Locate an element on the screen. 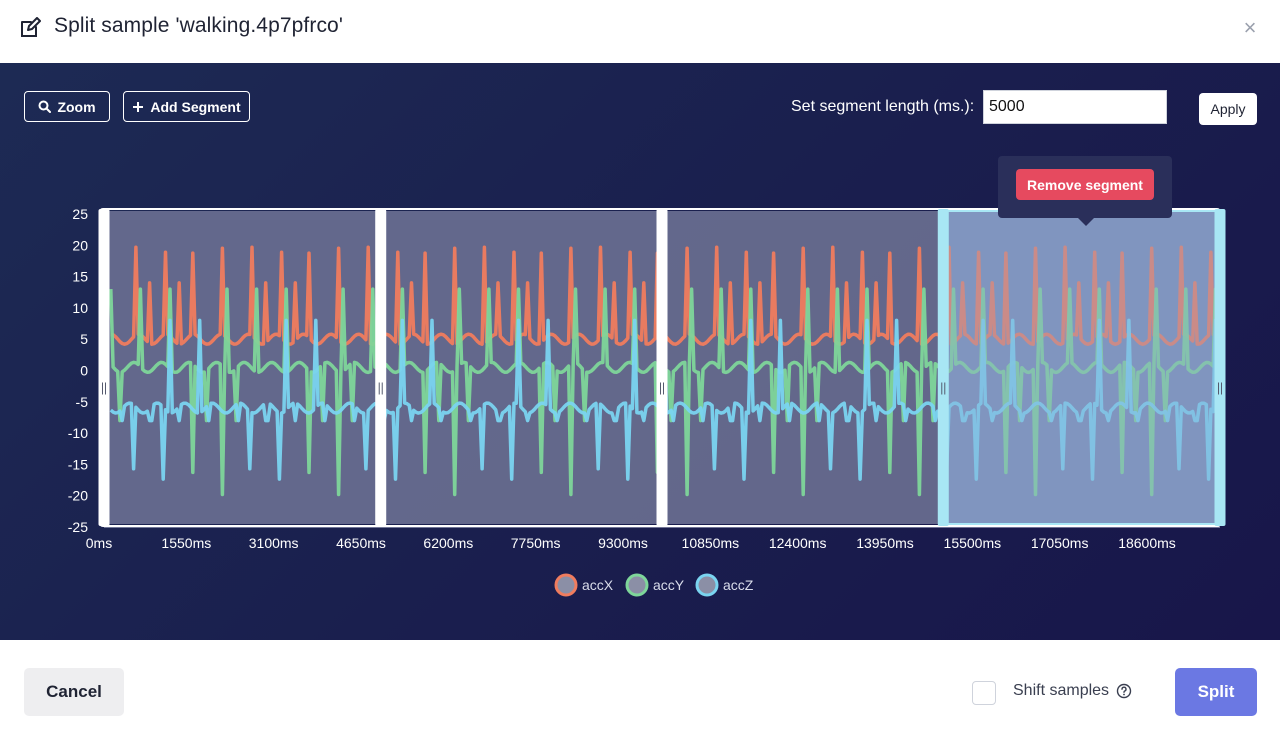 The image size is (1280, 741). y-tick-label: 15 is located at coordinates (80, 277).